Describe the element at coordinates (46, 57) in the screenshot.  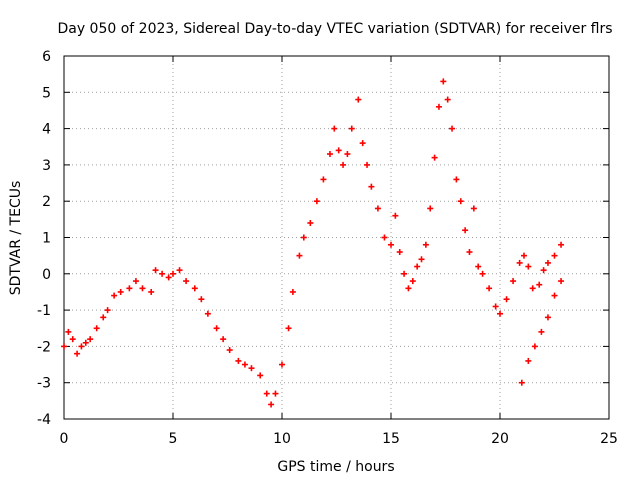
I see `y-tick-label: 6` at that location.